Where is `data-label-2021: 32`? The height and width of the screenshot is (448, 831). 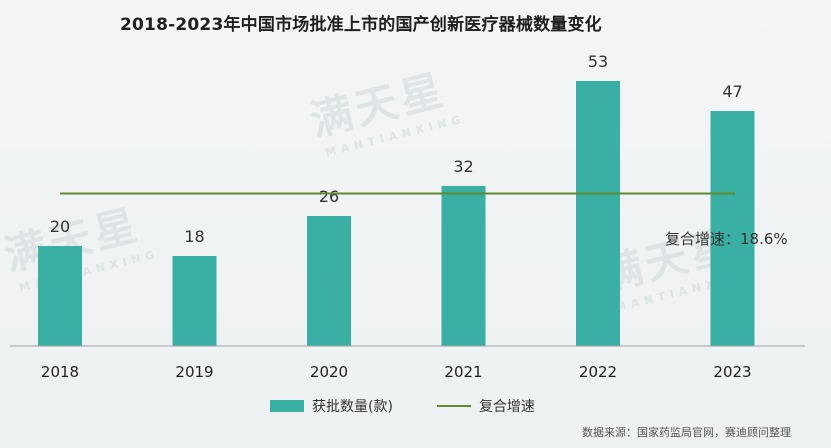
data-label-2021: 32 is located at coordinates (463, 166).